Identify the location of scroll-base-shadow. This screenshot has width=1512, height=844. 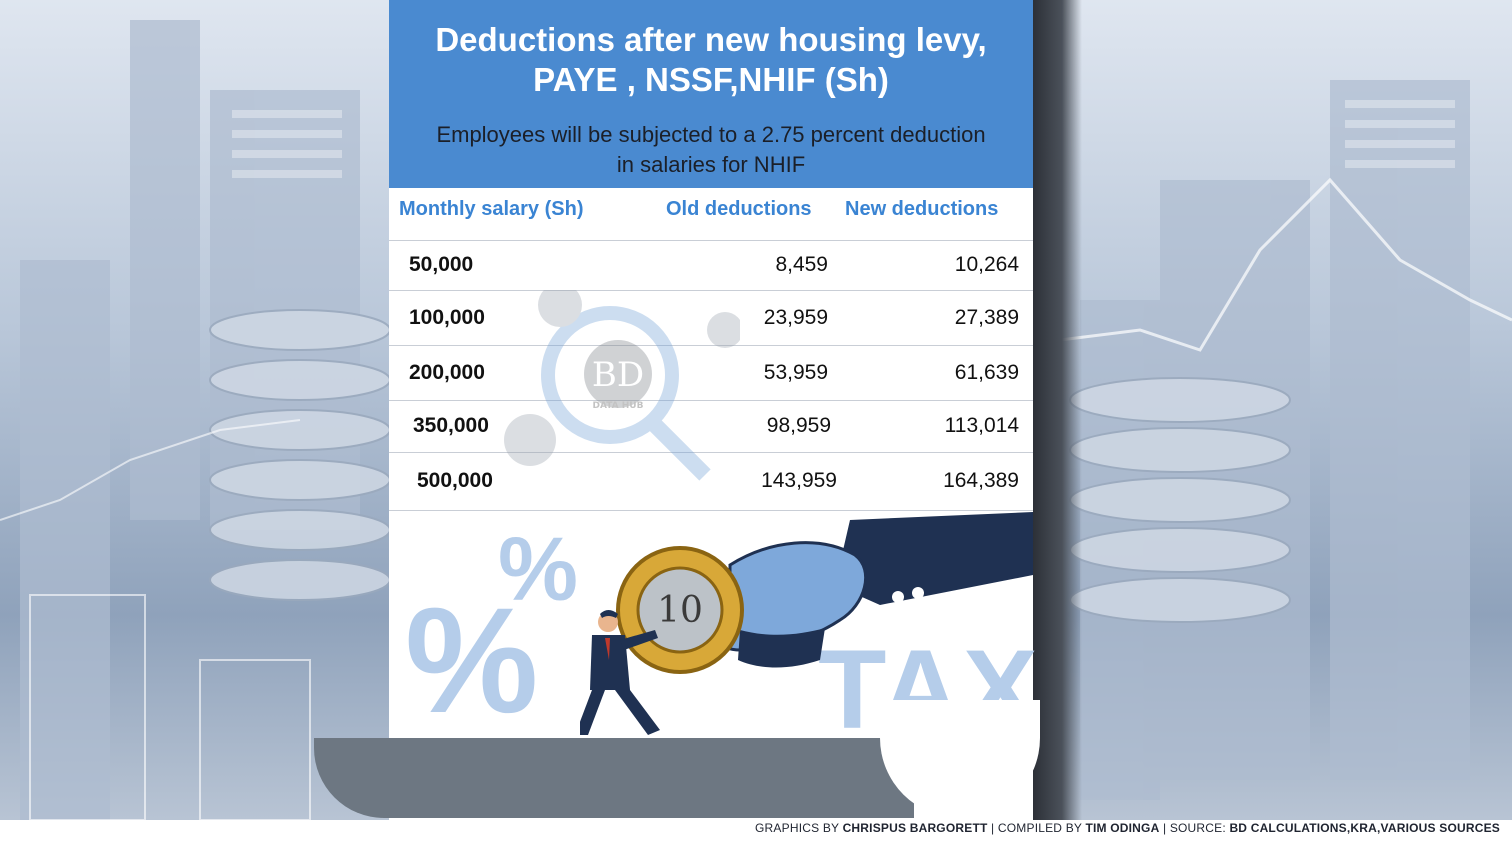
(614, 778).